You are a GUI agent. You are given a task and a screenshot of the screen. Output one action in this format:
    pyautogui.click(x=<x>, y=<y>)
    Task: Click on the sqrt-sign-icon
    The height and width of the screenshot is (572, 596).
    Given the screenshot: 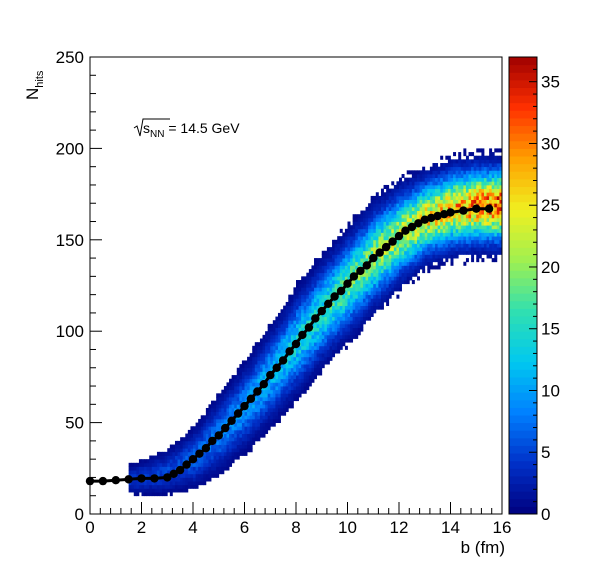 What is the action you would take?
    pyautogui.click(x=151, y=127)
    